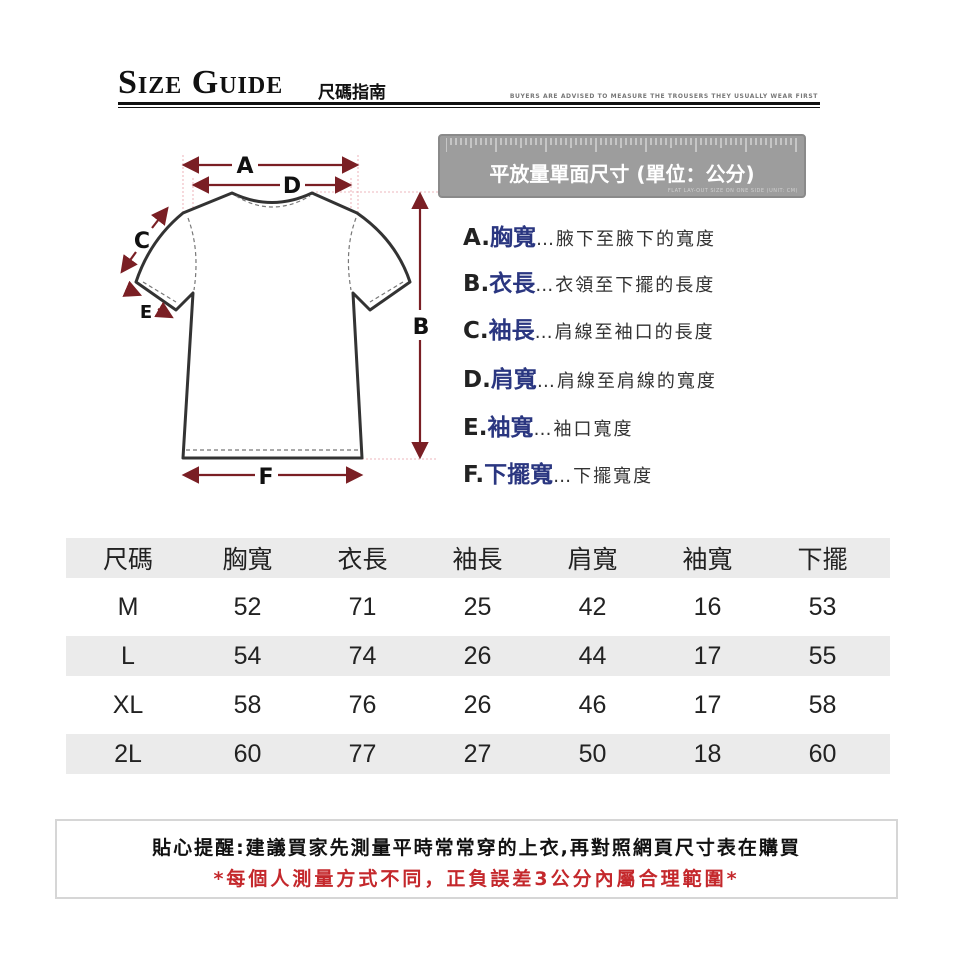 The height and width of the screenshot is (960, 960). I want to click on label-d: D, so click(292, 186).